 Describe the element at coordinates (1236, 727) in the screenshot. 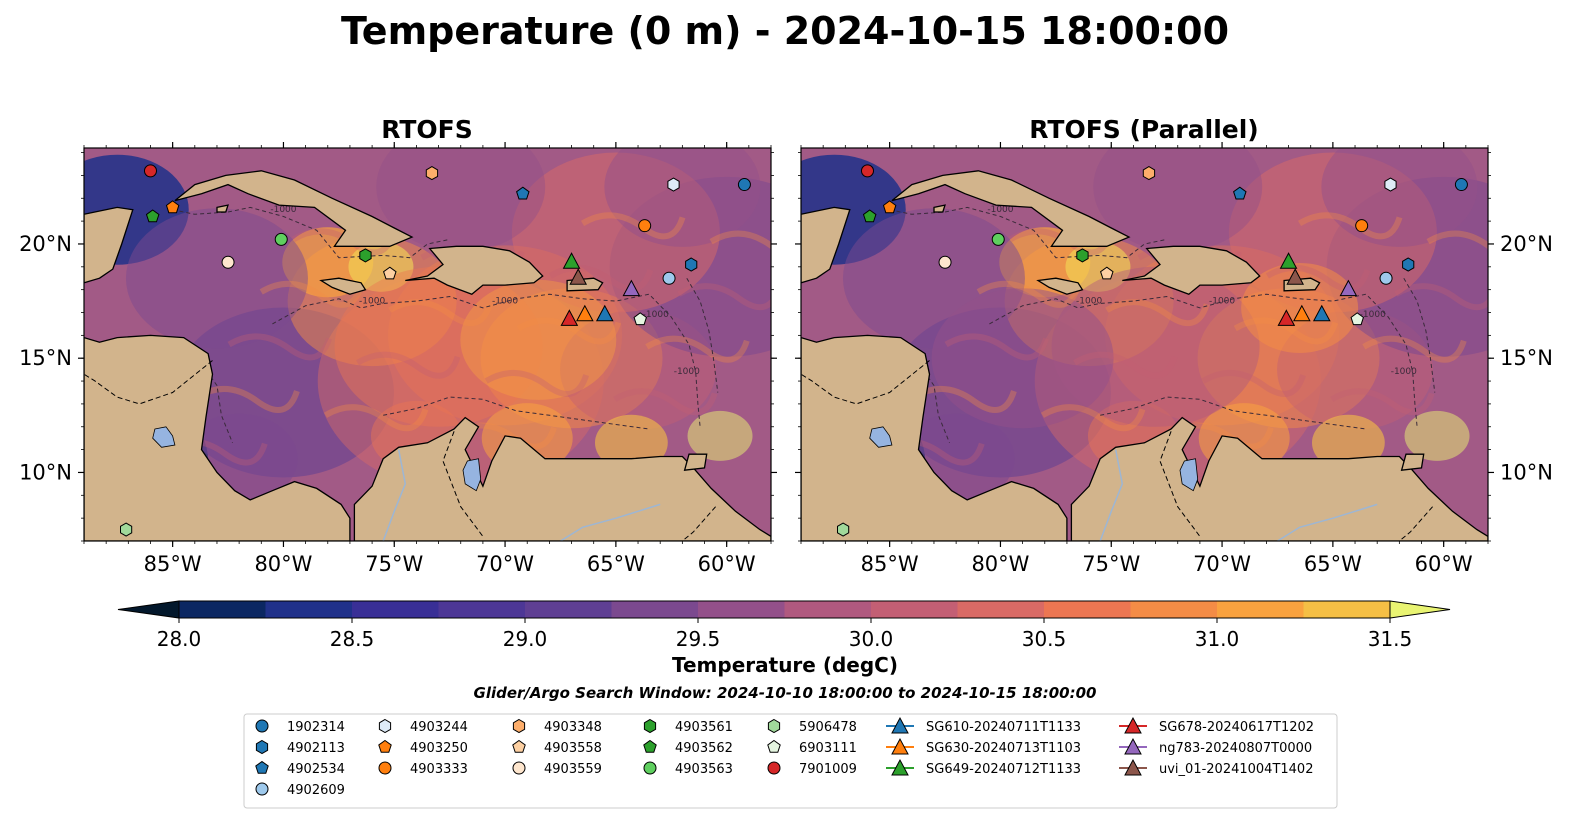

I see `legend-label: SG678-20240617T1202` at that location.